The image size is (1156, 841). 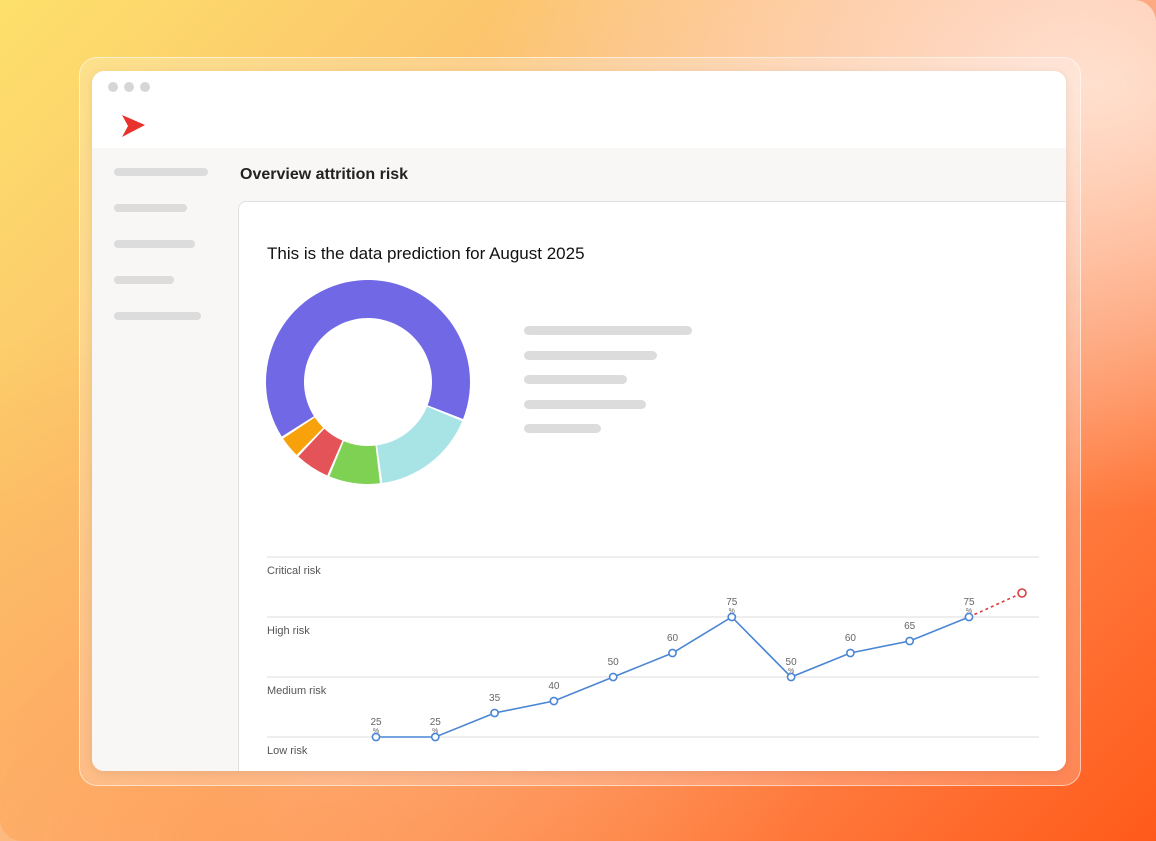 I want to click on page-title: Overview attrition risk, so click(x=324, y=174).